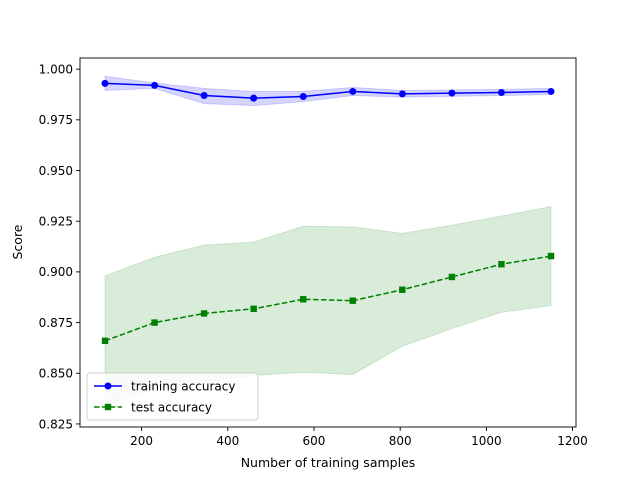  I want to click on legend-box, so click(172, 396).